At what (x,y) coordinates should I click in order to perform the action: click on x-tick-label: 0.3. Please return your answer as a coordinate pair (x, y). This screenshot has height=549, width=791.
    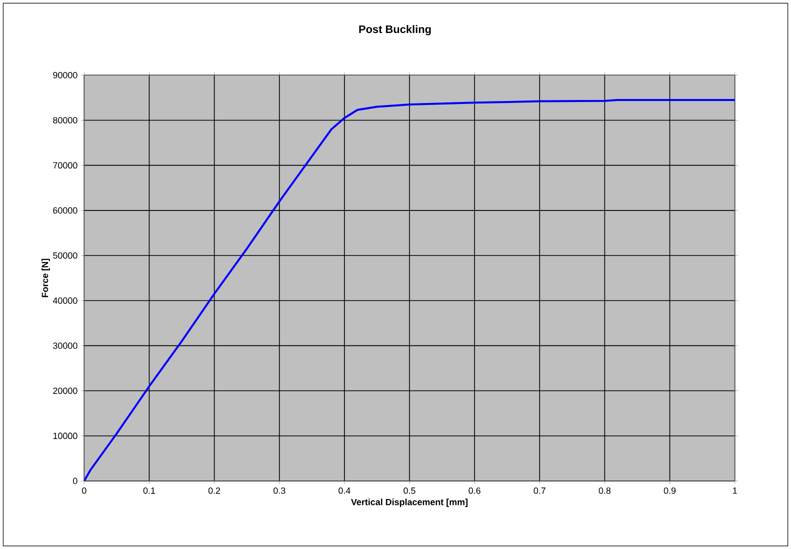
    Looking at the image, I should click on (279, 490).